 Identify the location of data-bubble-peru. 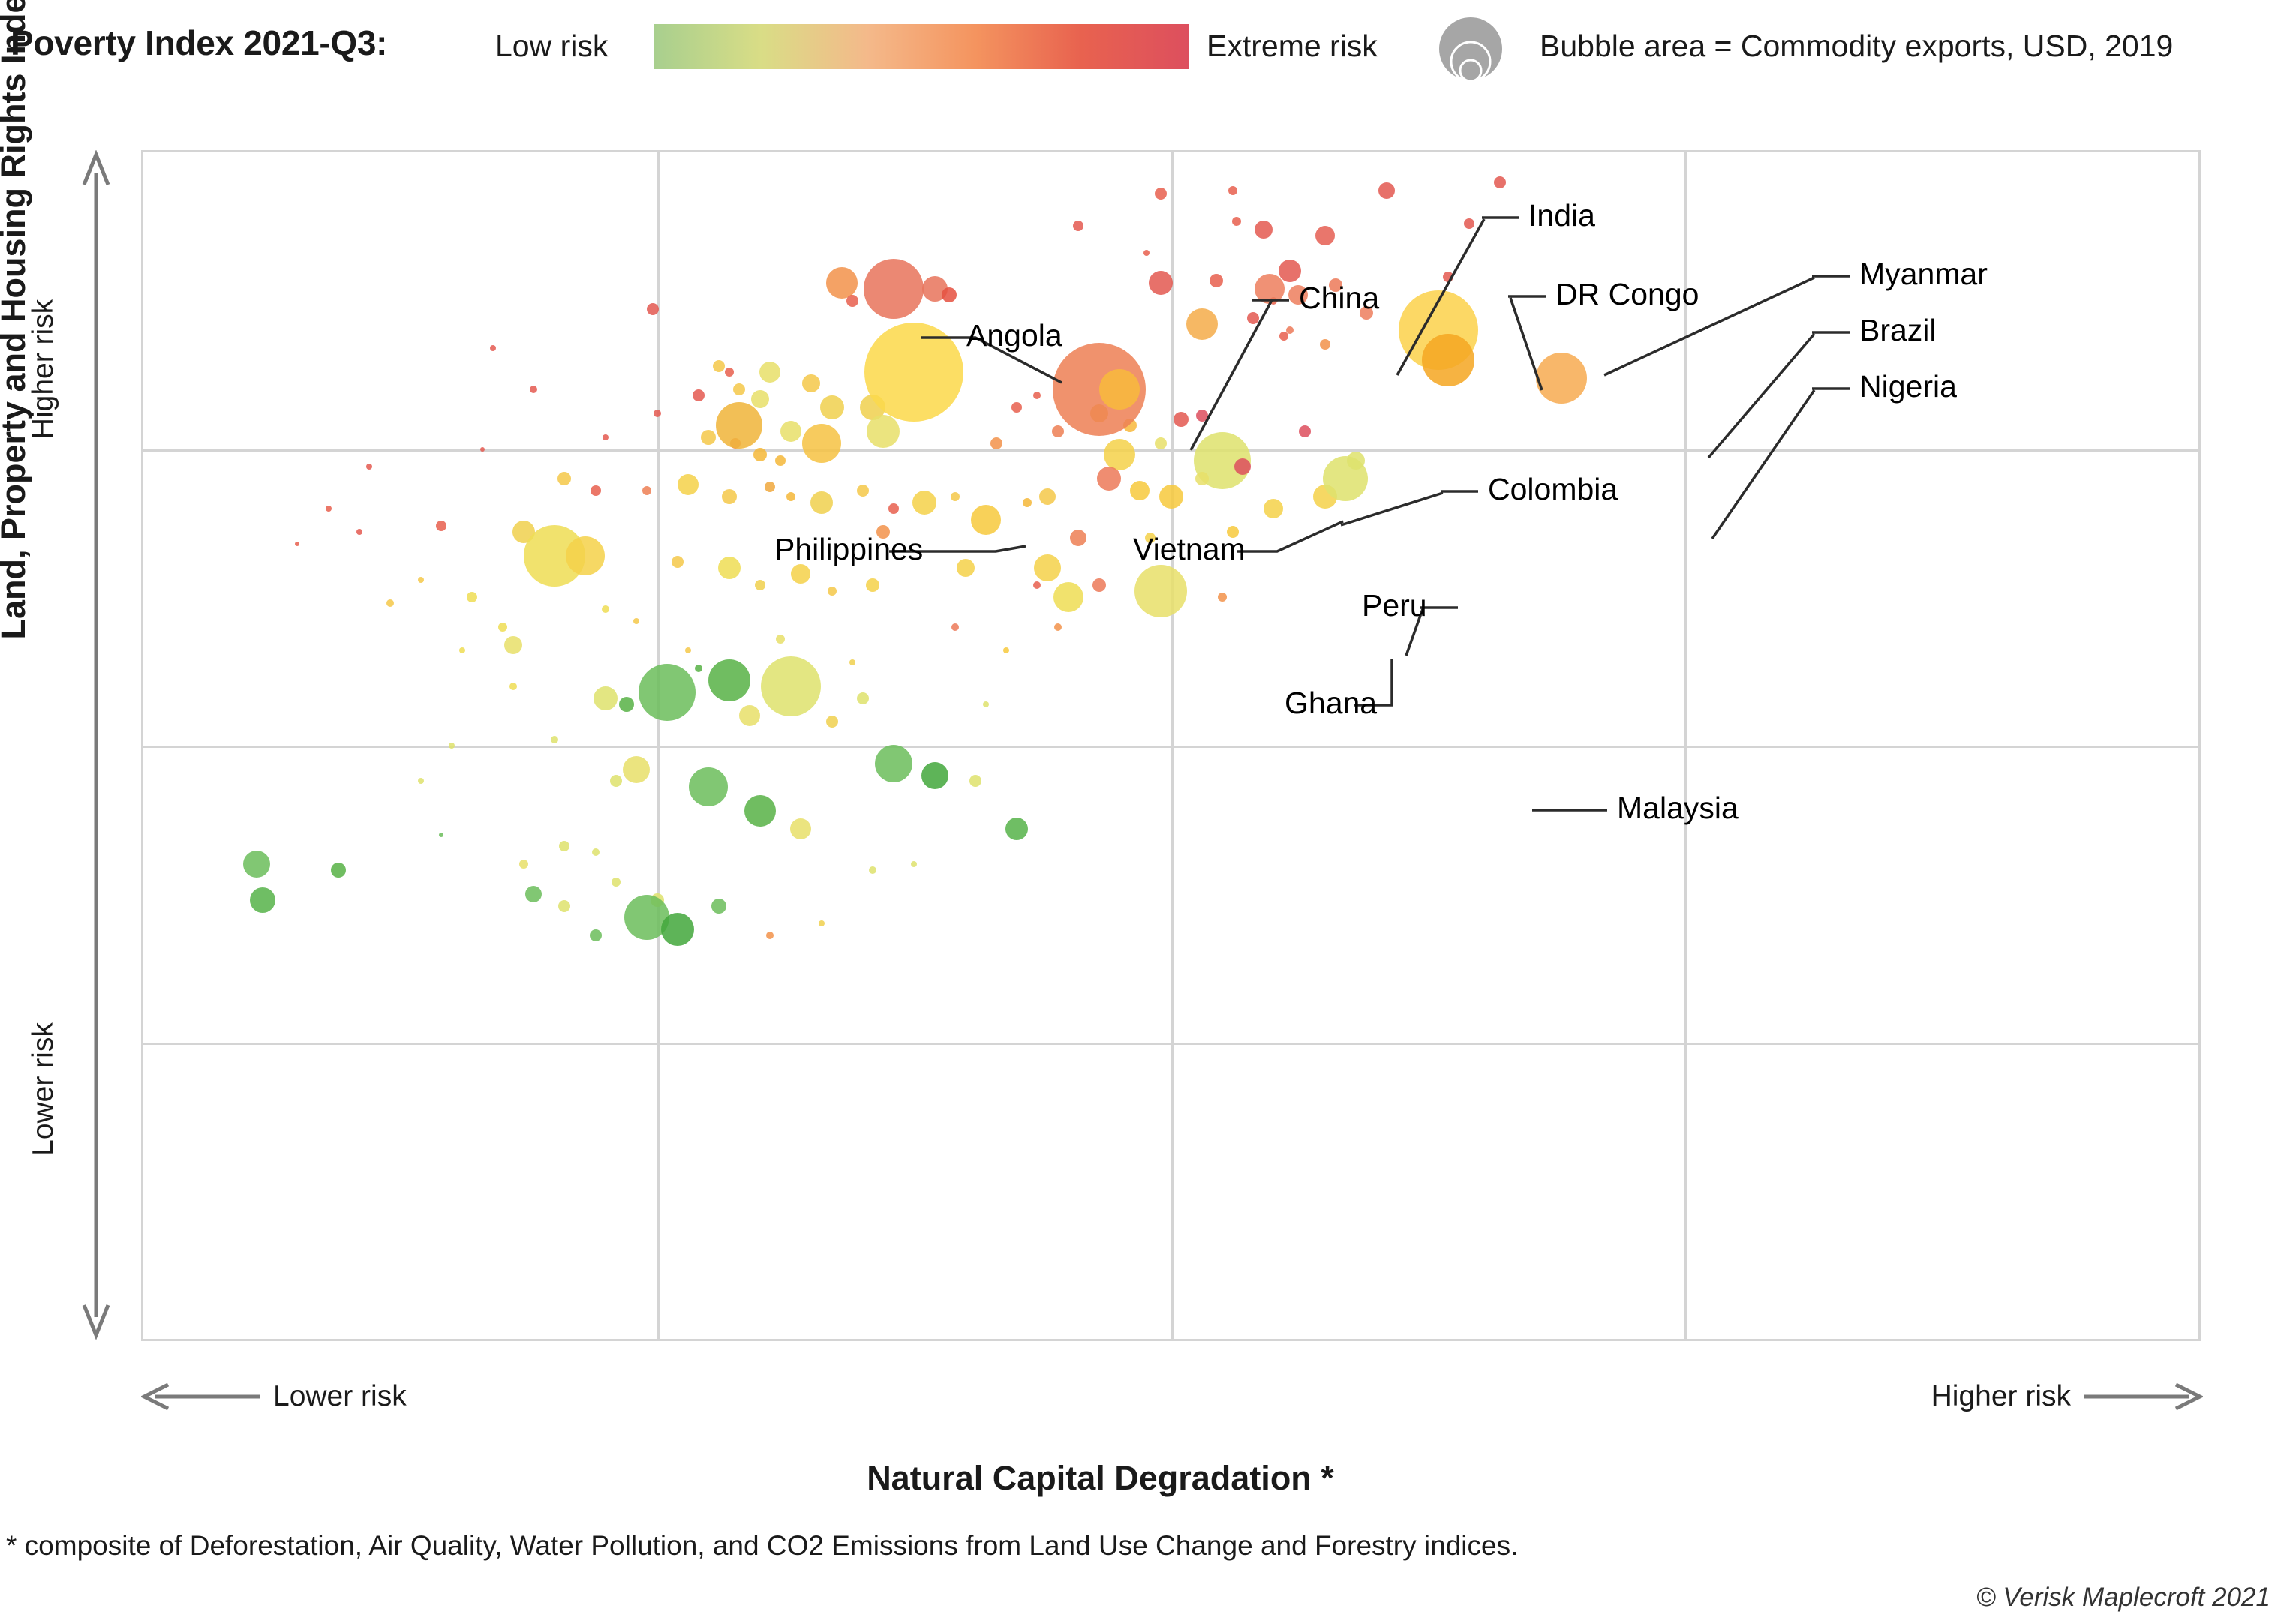
(1110, 479).